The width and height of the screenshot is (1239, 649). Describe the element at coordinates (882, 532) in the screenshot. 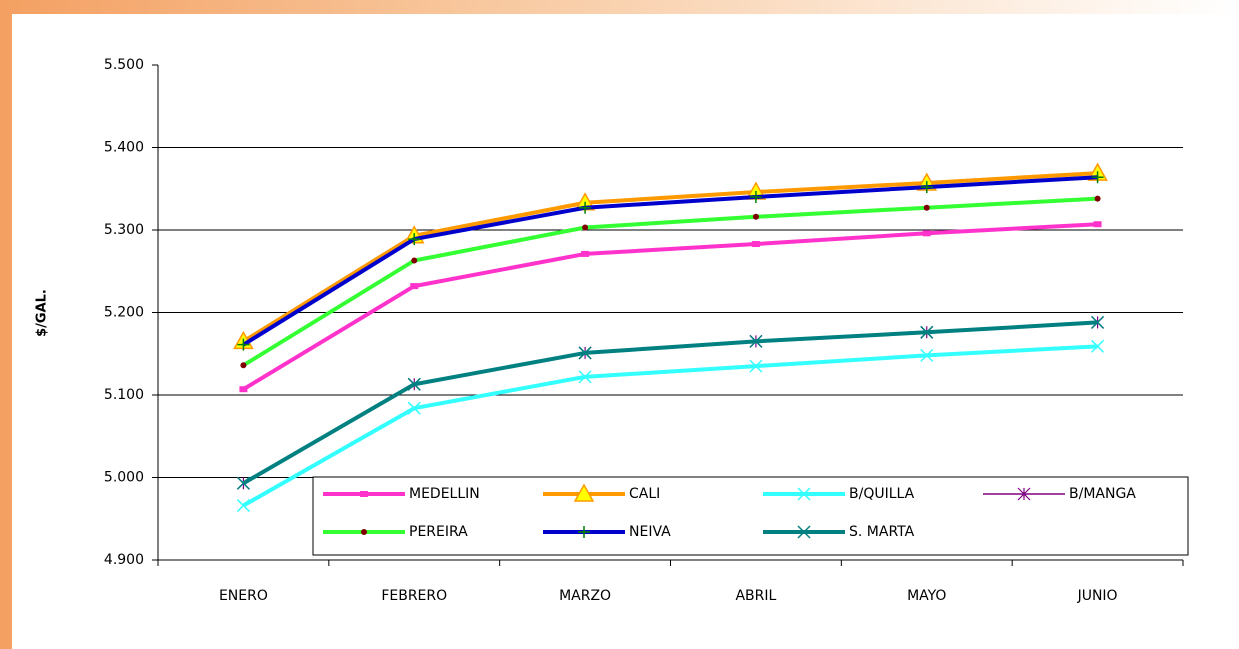

I see `legend-label: S. MARTA` at that location.